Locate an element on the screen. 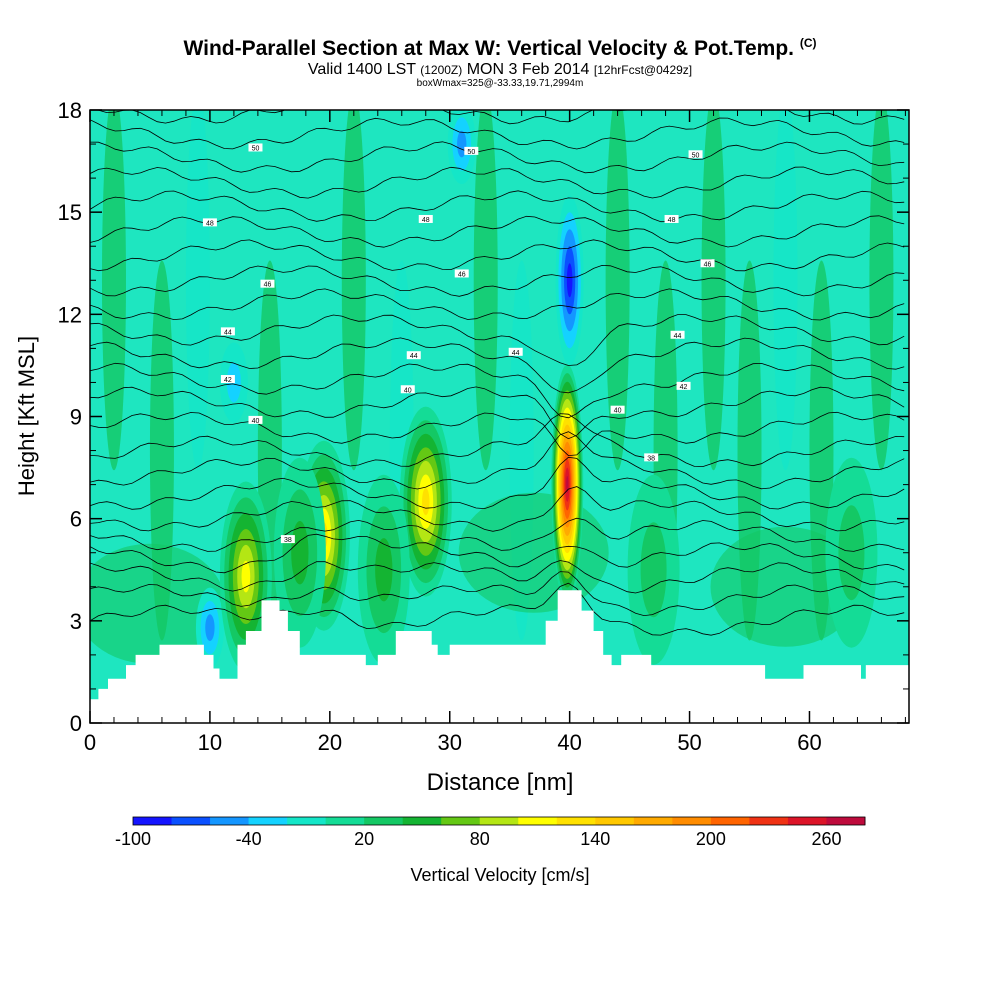 The height and width of the screenshot is (1000, 1000). x-axis-label: Distance [nm] is located at coordinates (500, 782).